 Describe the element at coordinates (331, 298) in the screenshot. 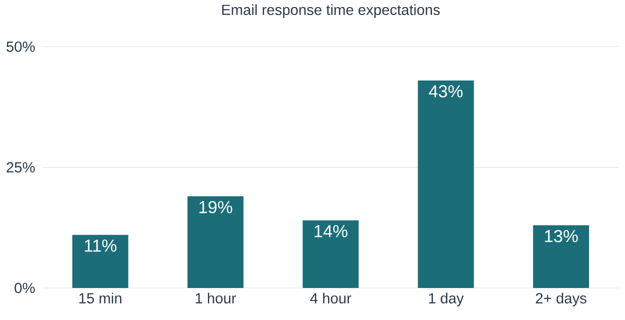

I see `x-tick-label: 4 hour` at that location.